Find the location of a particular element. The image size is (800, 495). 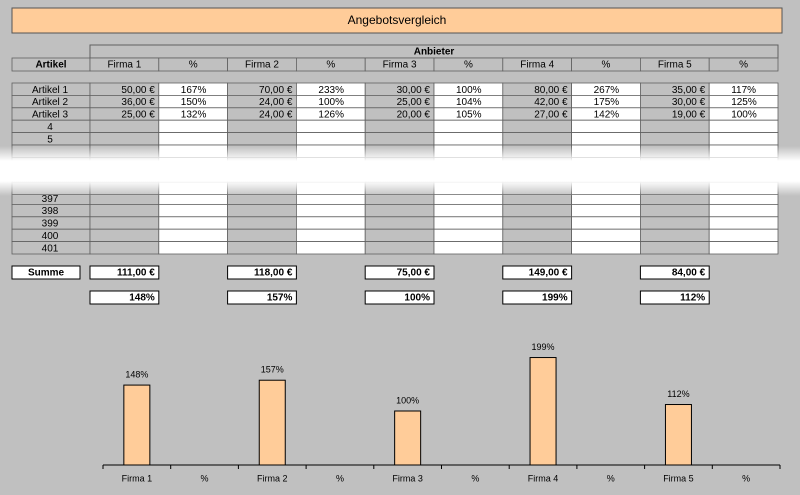

column-header: Firma 2 is located at coordinates (262, 65).